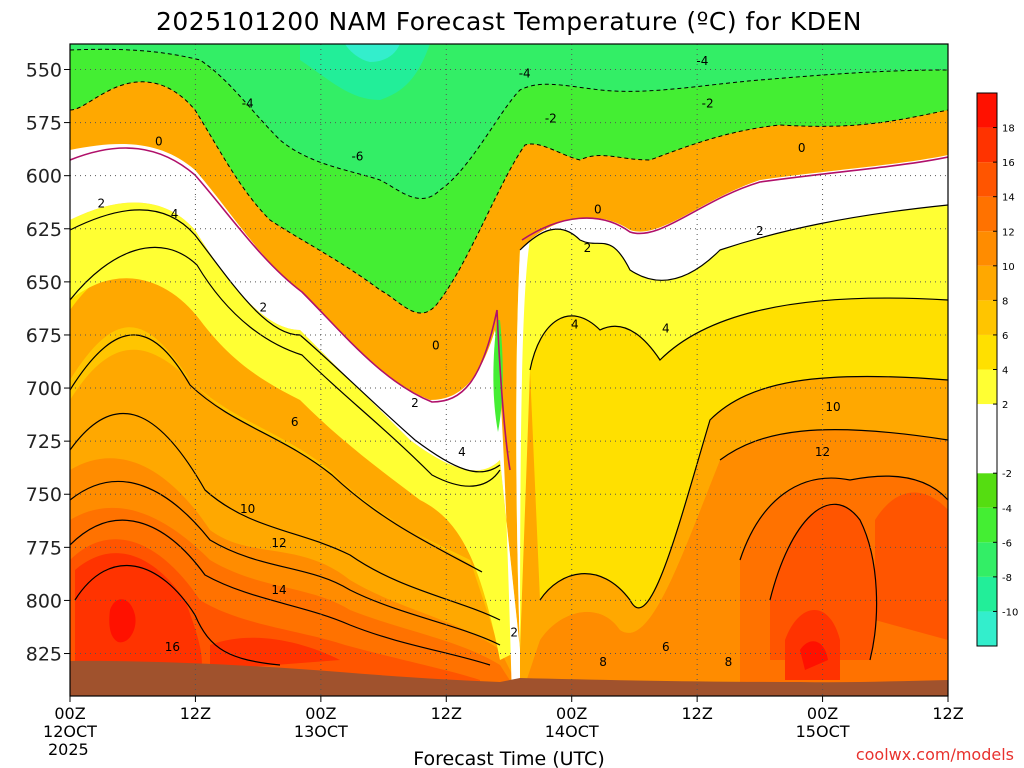 Image resolution: width=1024 pixels, height=768 pixels. Describe the element at coordinates (1005, 336) in the screenshot. I see `colorbar-label: 6` at that location.